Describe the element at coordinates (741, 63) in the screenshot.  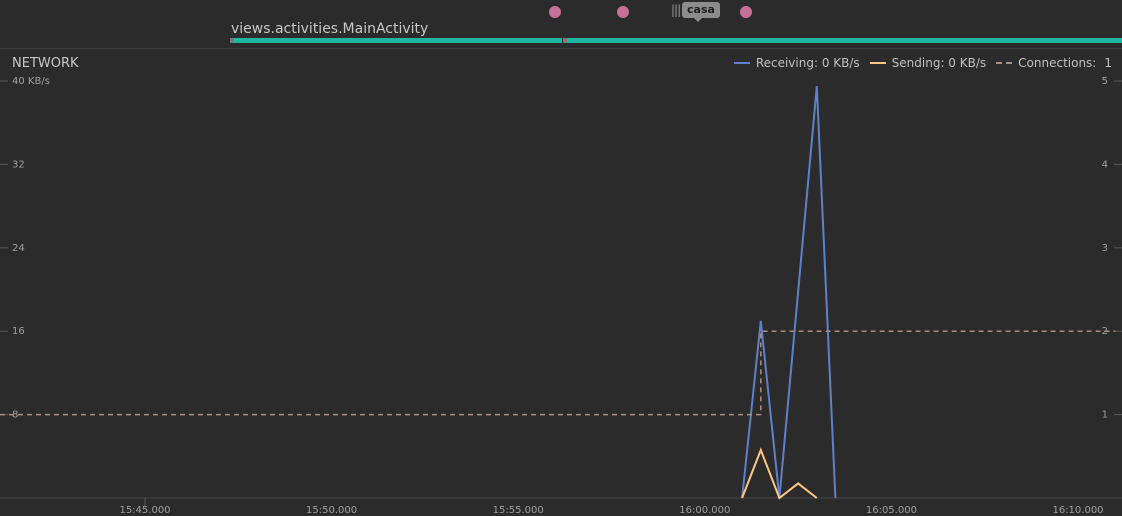
I see `legend-swatch-receiving` at that location.